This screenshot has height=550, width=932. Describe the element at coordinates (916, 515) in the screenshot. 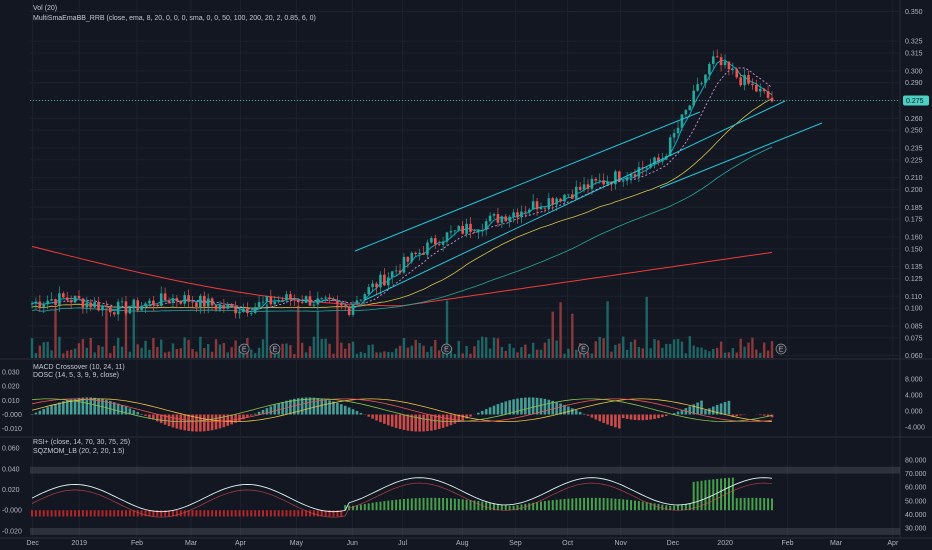

I see `rsi-right-tick: 40.000` at that location.